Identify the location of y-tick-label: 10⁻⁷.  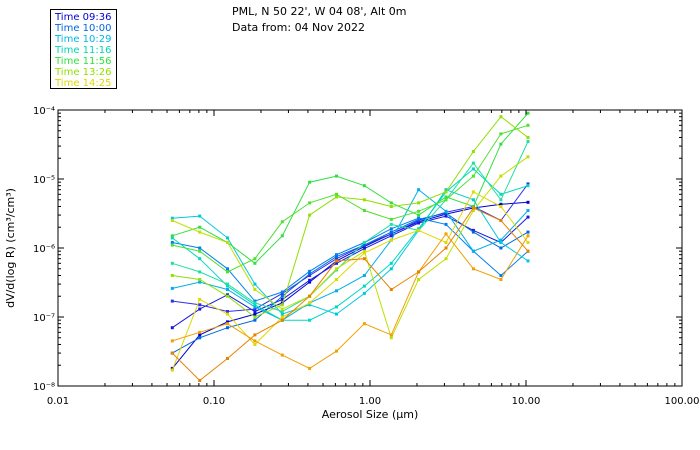
(44, 318).